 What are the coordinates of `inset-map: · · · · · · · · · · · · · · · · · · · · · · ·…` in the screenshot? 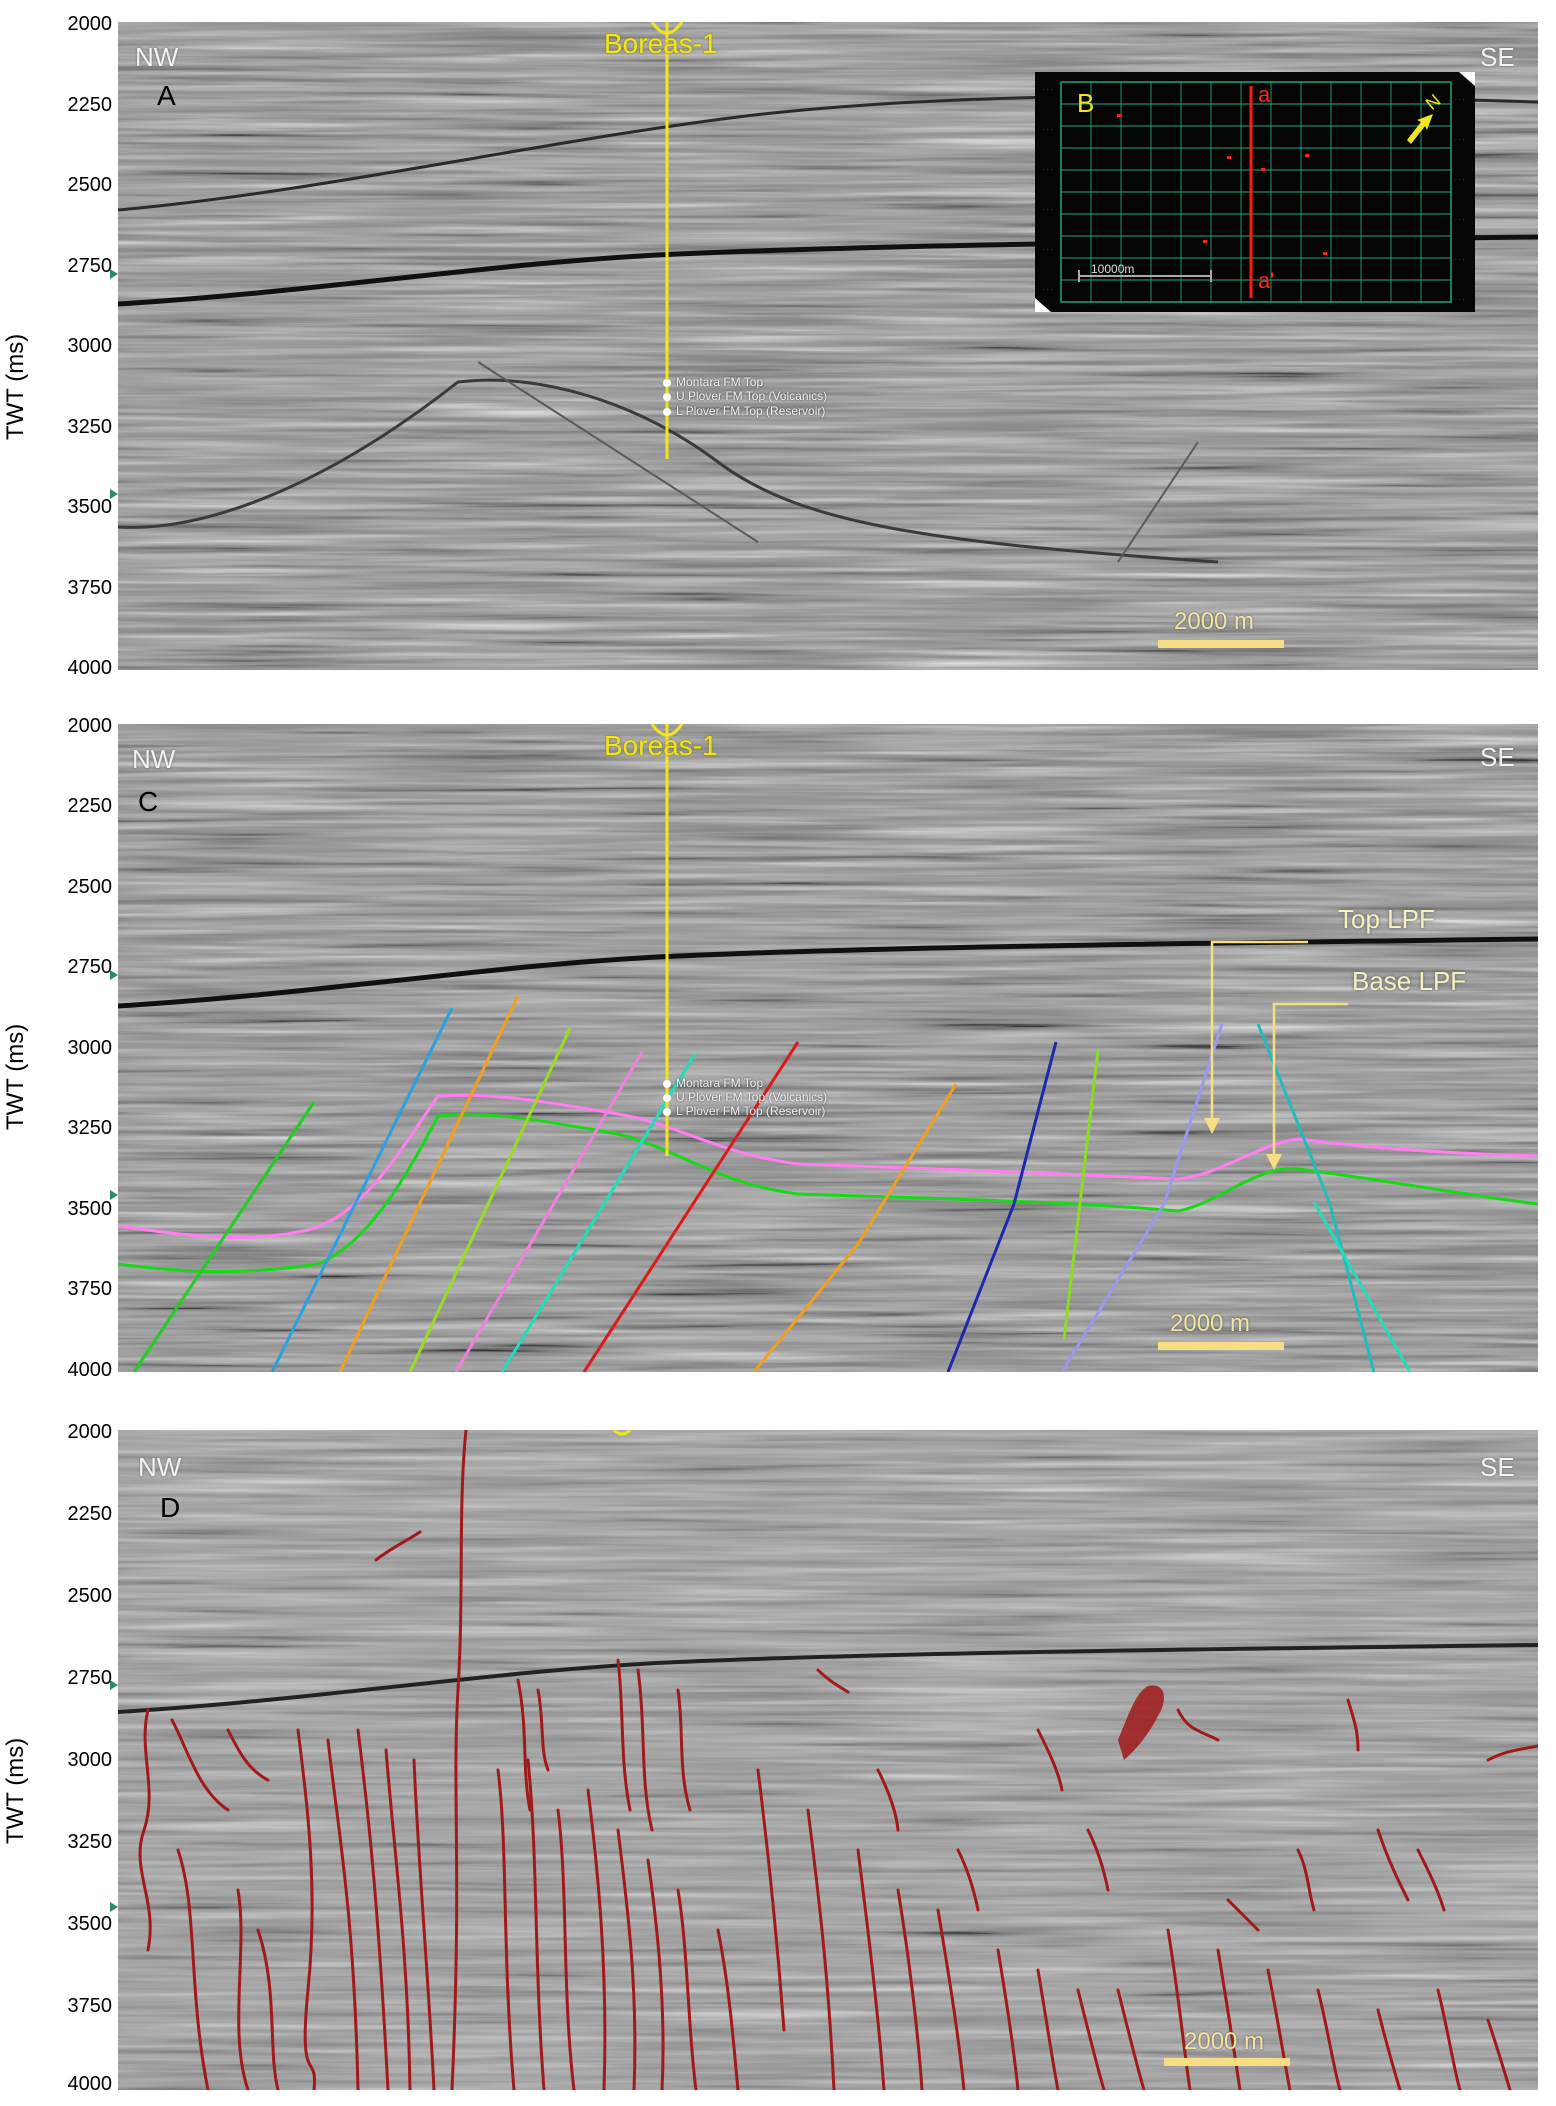 It's located at (1255, 192).